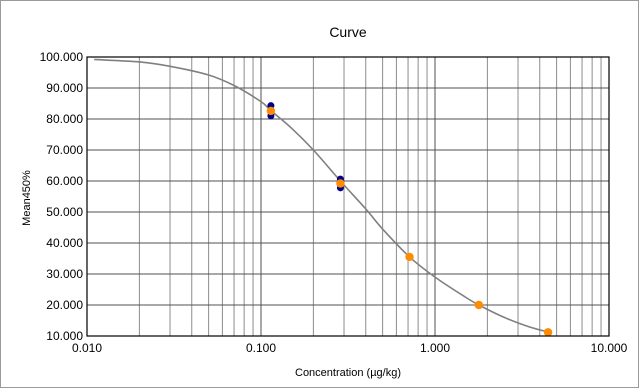 The height and width of the screenshot is (388, 639). What do you see at coordinates (64, 336) in the screenshot?
I see `y-tick-label: 10.000` at bounding box center [64, 336].